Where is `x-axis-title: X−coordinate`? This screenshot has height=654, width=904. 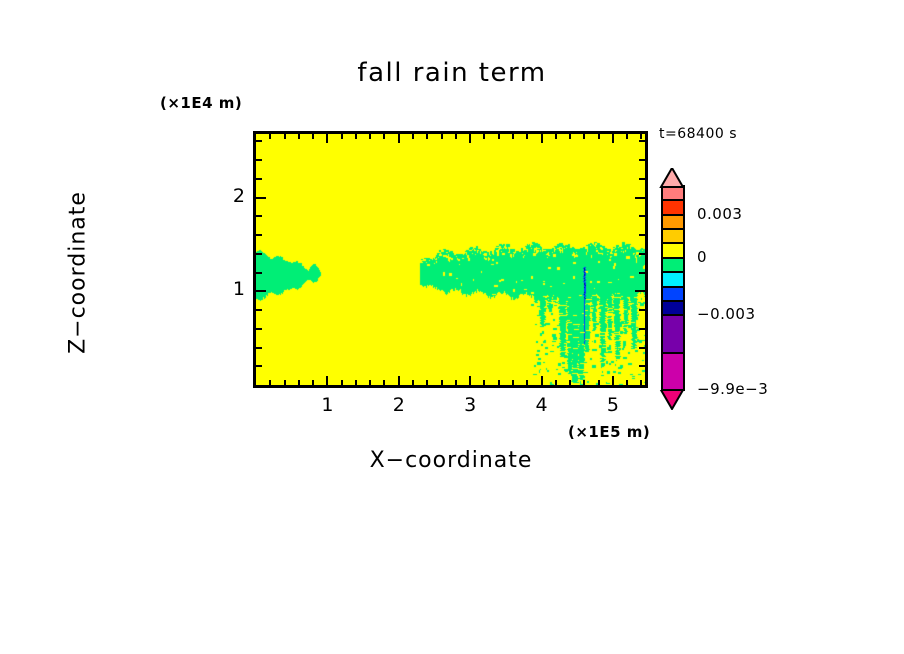 x-axis-title: X−coordinate is located at coordinates (451, 460).